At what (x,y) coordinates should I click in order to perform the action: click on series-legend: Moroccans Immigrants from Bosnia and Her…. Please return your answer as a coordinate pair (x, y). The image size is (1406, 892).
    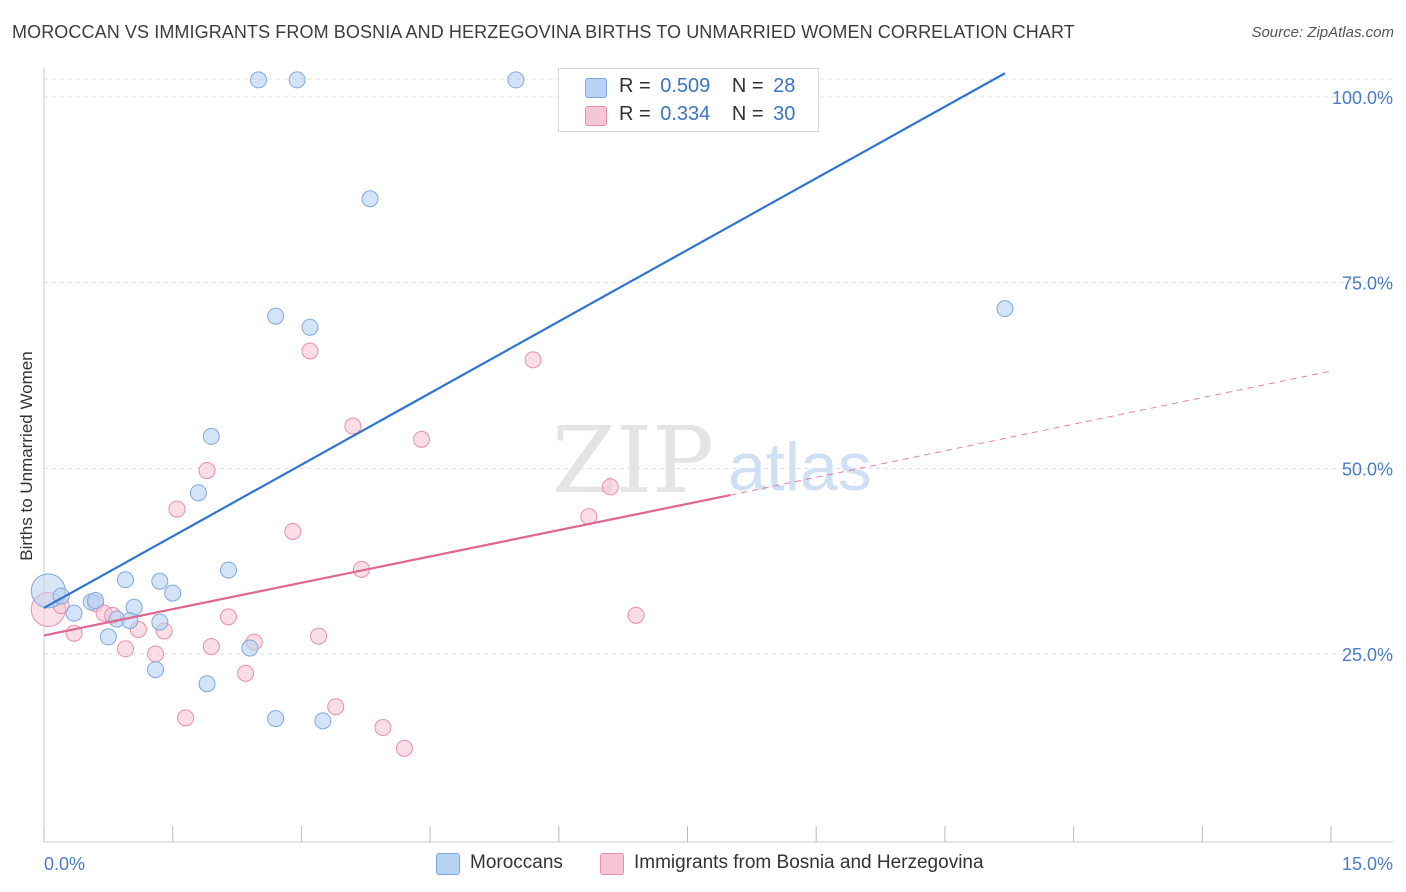
    Looking at the image, I should click on (703, 864).